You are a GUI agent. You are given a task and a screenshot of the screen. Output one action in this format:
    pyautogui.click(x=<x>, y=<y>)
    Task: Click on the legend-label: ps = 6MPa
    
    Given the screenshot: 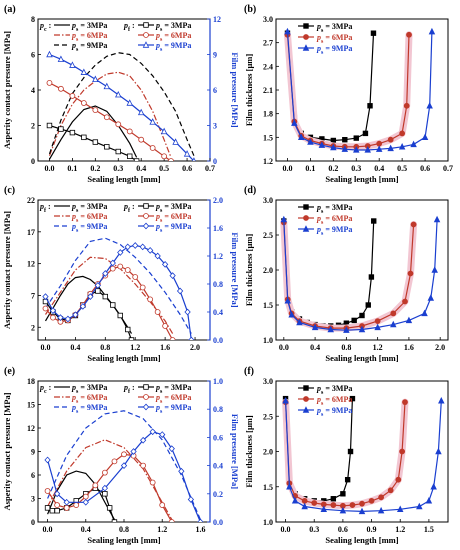 What is the action you would take?
    pyautogui.click(x=173, y=399)
    